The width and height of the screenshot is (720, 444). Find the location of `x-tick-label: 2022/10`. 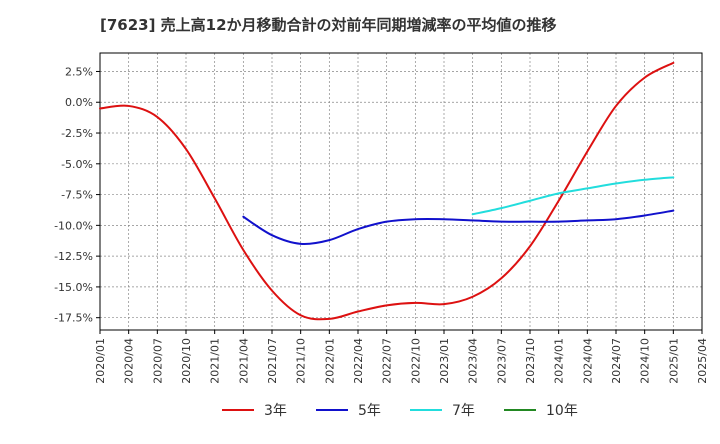

x-tick-label: 2022/10 is located at coordinates (415, 361).